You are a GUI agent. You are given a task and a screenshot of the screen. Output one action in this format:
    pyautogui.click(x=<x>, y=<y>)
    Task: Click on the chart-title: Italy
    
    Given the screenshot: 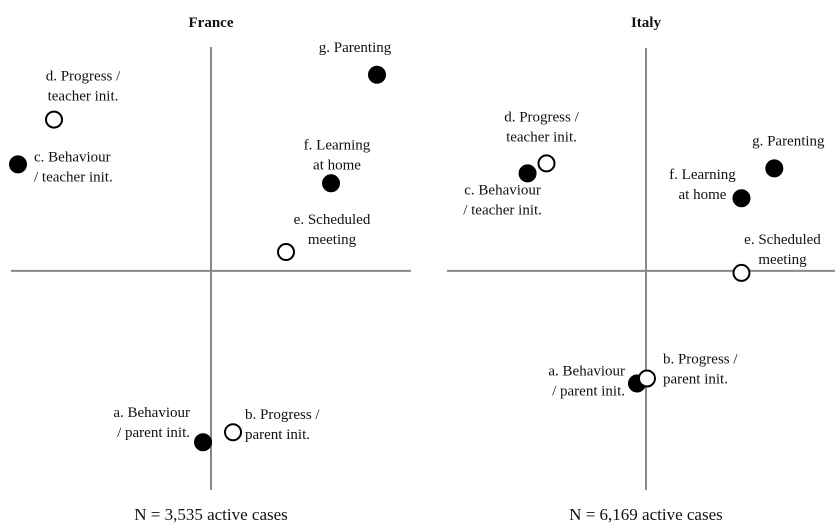 What is the action you would take?
    pyautogui.click(x=646, y=23)
    